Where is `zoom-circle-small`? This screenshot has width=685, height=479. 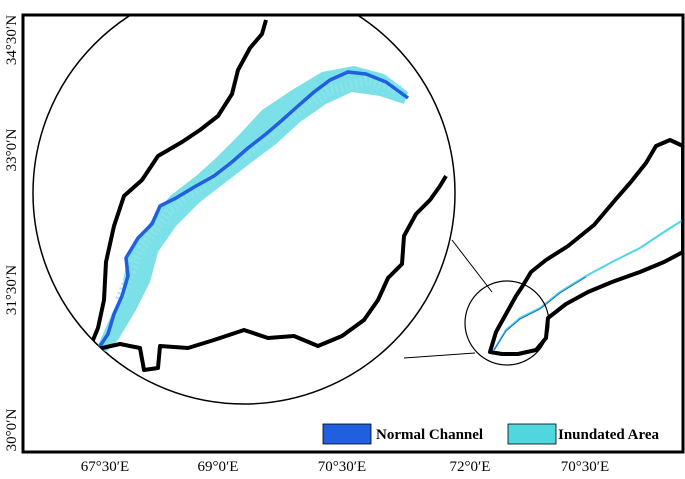 zoom-circle-small is located at coordinates (507, 323).